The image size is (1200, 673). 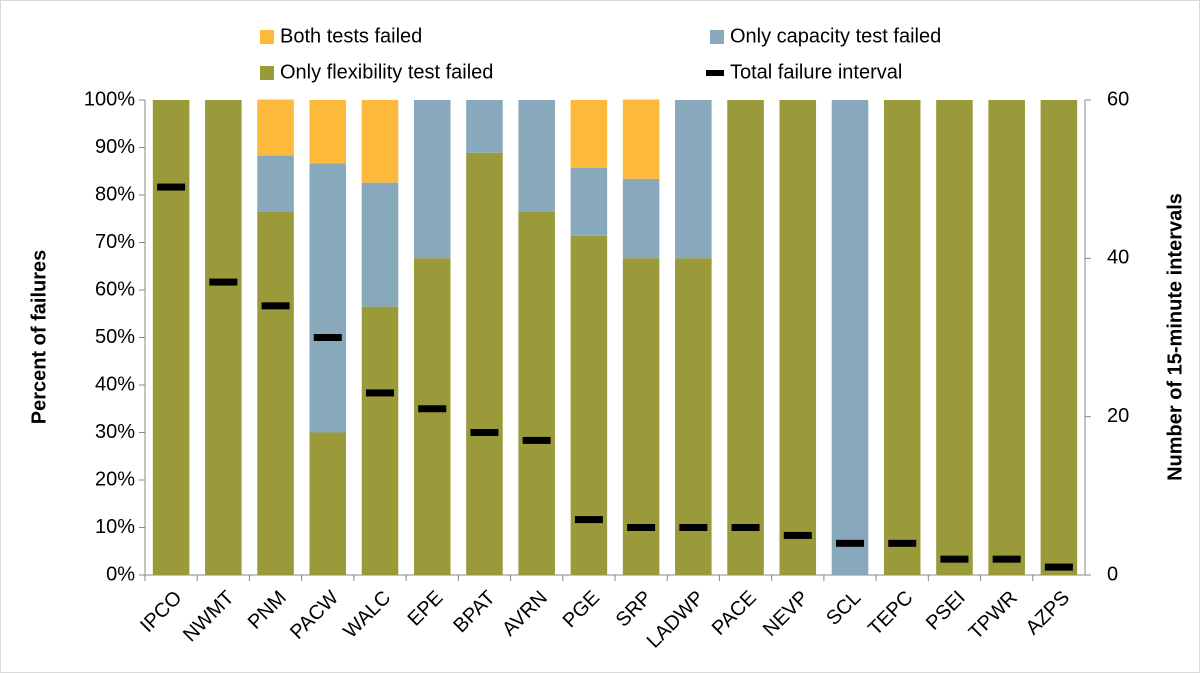 I want to click on y-axis-title: Percent of failures, so click(x=39, y=337).